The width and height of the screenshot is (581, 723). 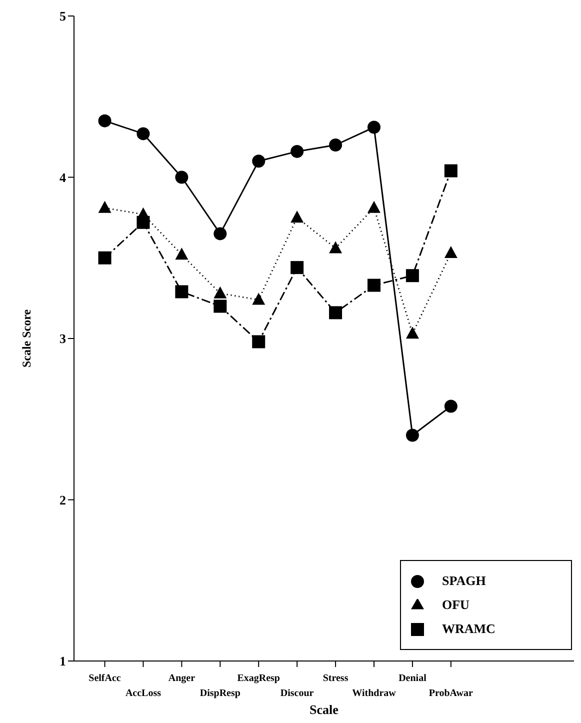 I want to click on y-tick-label: 2, so click(x=63, y=500).